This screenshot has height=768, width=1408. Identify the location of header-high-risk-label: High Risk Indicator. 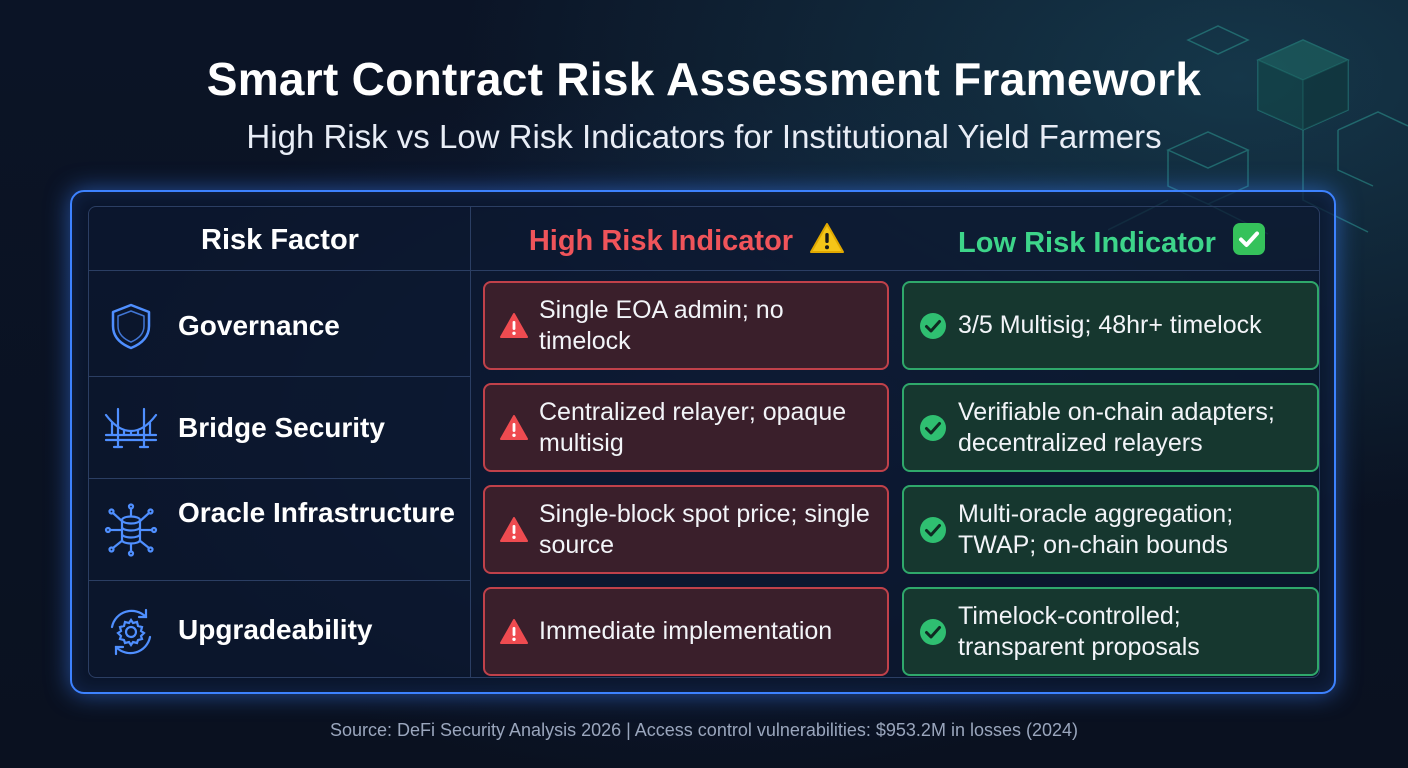
(661, 241).